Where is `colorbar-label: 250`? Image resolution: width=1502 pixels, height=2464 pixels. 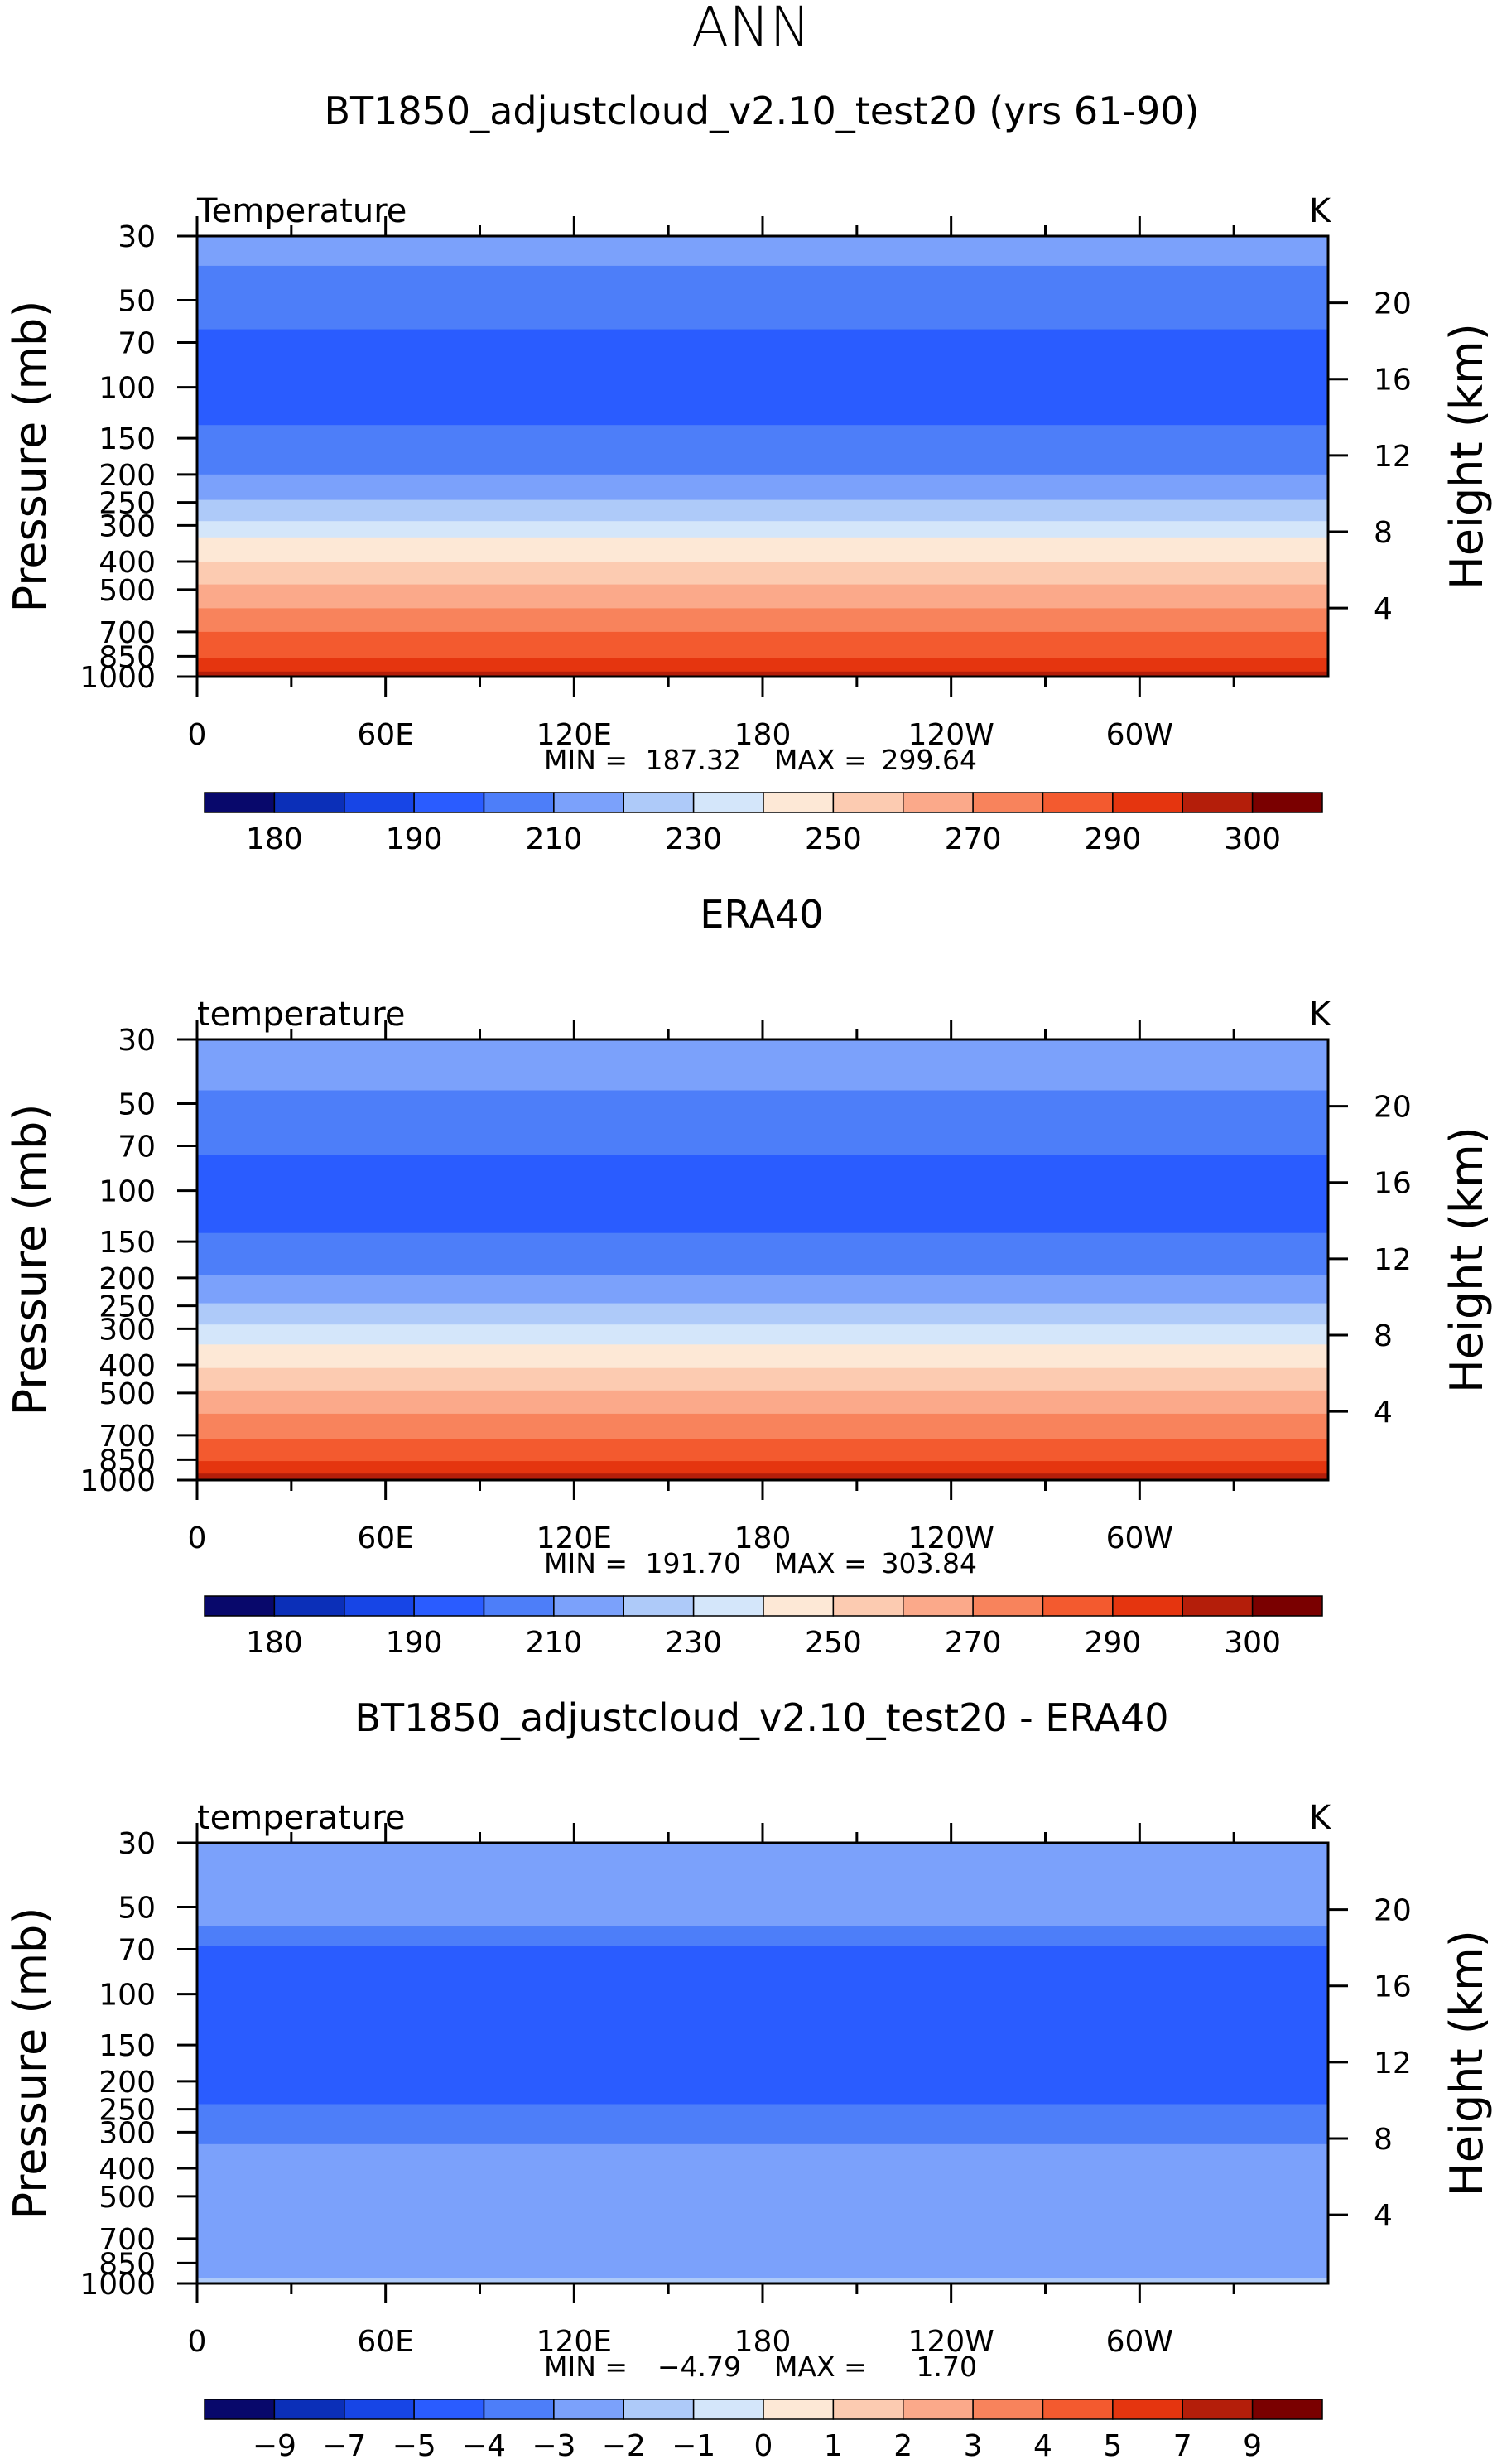 colorbar-label: 250 is located at coordinates (833, 1643).